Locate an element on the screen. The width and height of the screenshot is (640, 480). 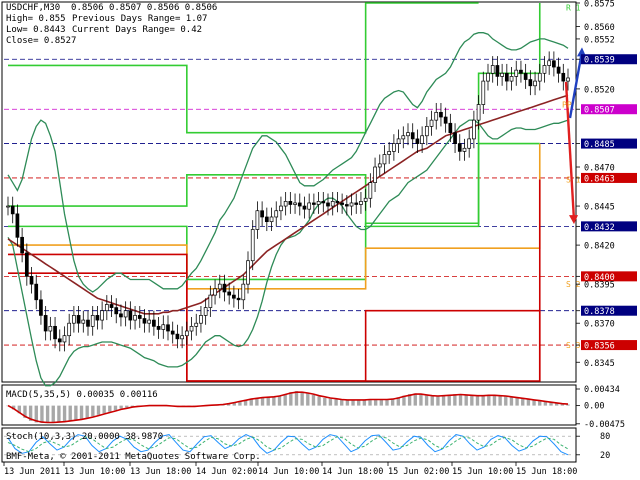
price-tick-label: 0.8539 is located at coordinates (599, 61).